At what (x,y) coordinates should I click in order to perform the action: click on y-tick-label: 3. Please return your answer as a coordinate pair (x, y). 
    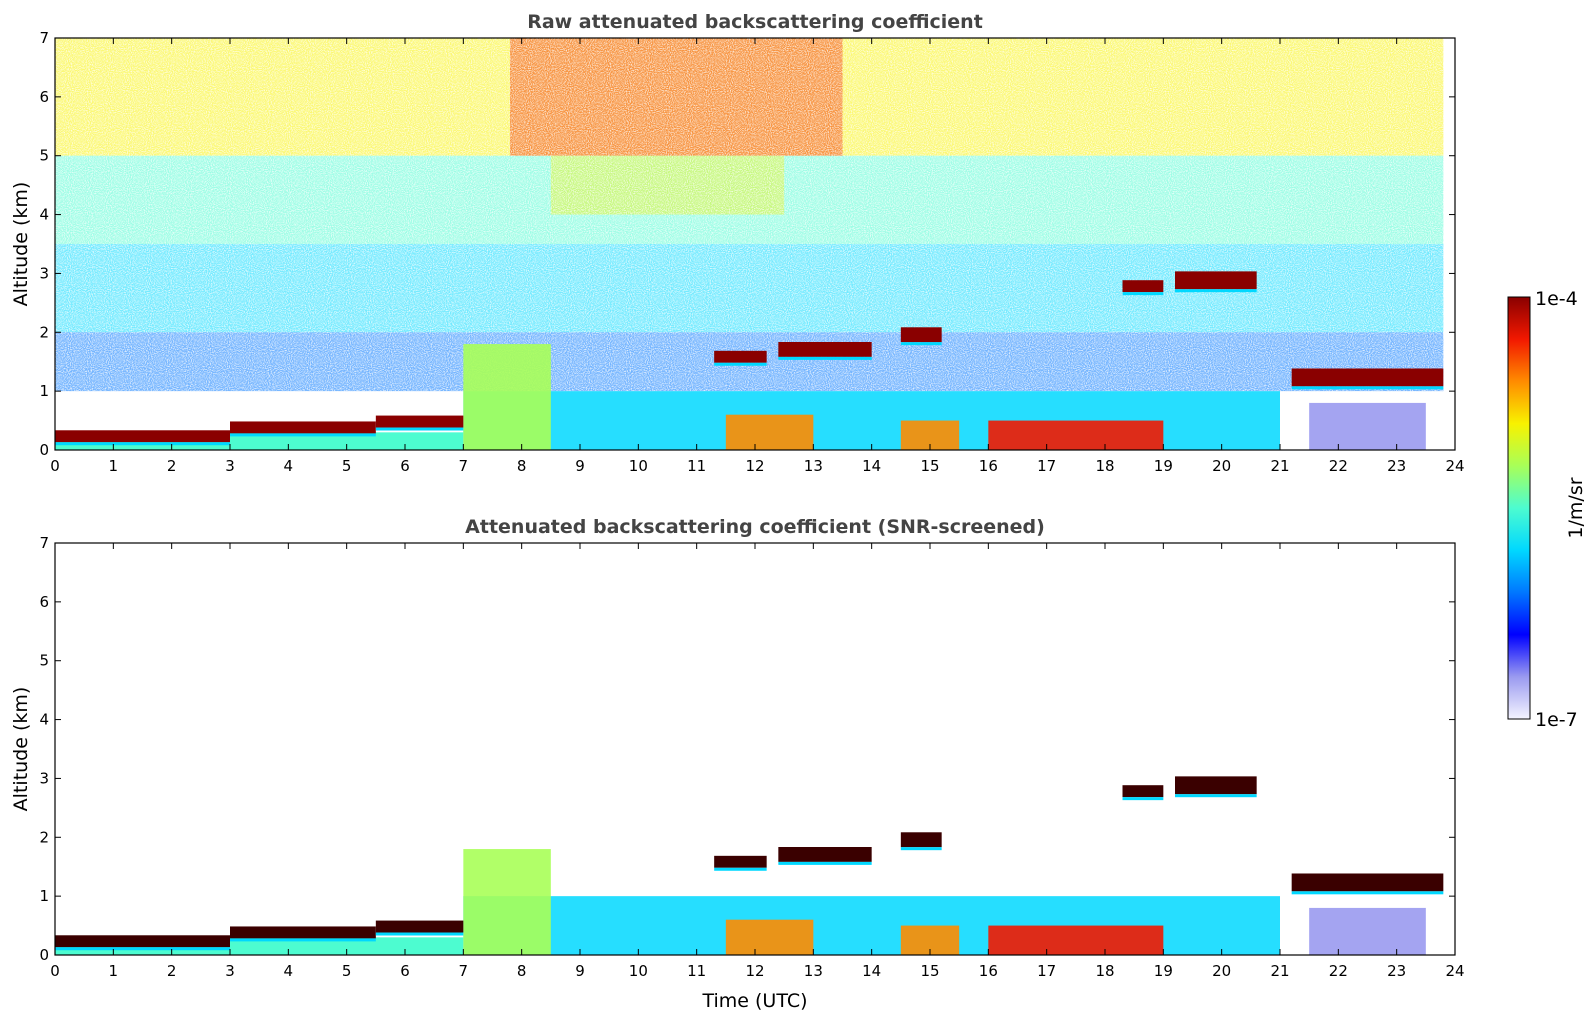
    Looking at the image, I should click on (44, 273).